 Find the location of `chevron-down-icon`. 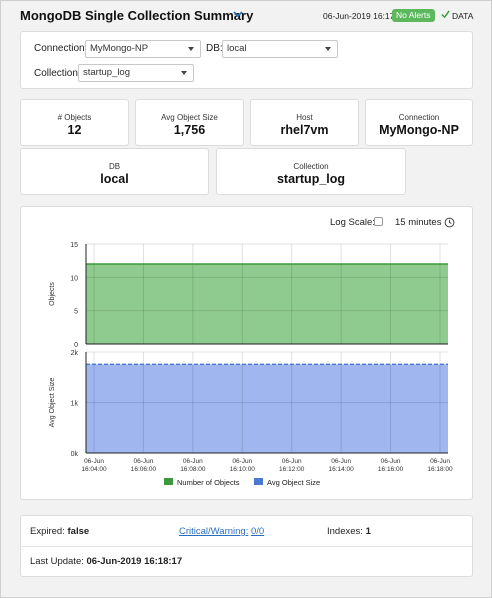

chevron-down-icon is located at coordinates (238, 14).